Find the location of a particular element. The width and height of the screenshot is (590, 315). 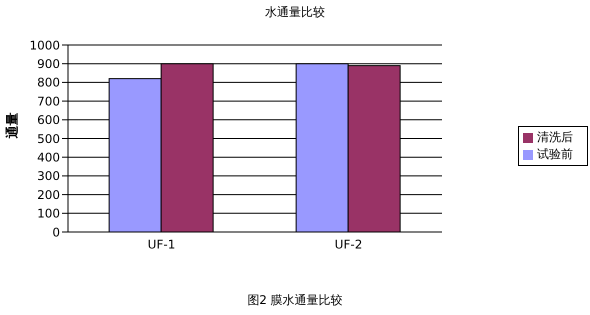

x-tick-label: UF-1 is located at coordinates (162, 245).